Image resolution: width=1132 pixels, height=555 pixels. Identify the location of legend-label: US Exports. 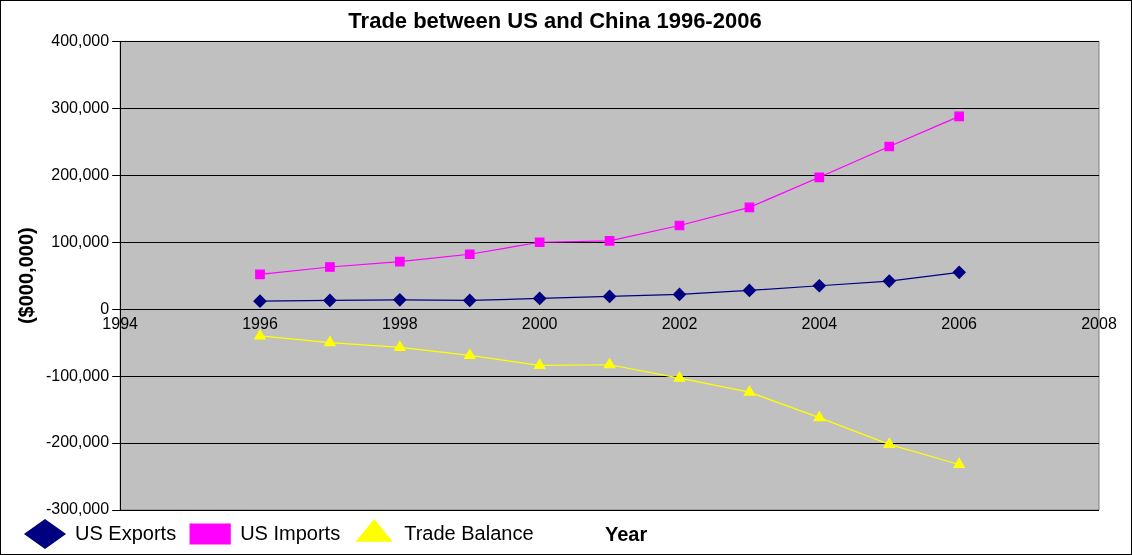
(126, 532).